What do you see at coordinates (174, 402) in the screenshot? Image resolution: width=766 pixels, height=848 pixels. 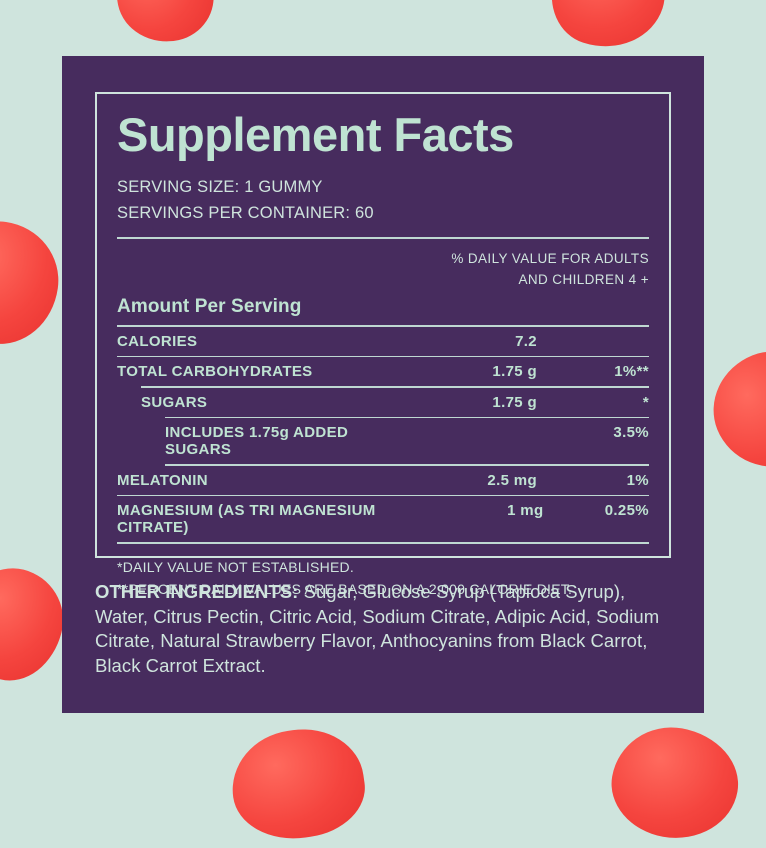 I see `nutrient-label: SUGARS` at bounding box center [174, 402].